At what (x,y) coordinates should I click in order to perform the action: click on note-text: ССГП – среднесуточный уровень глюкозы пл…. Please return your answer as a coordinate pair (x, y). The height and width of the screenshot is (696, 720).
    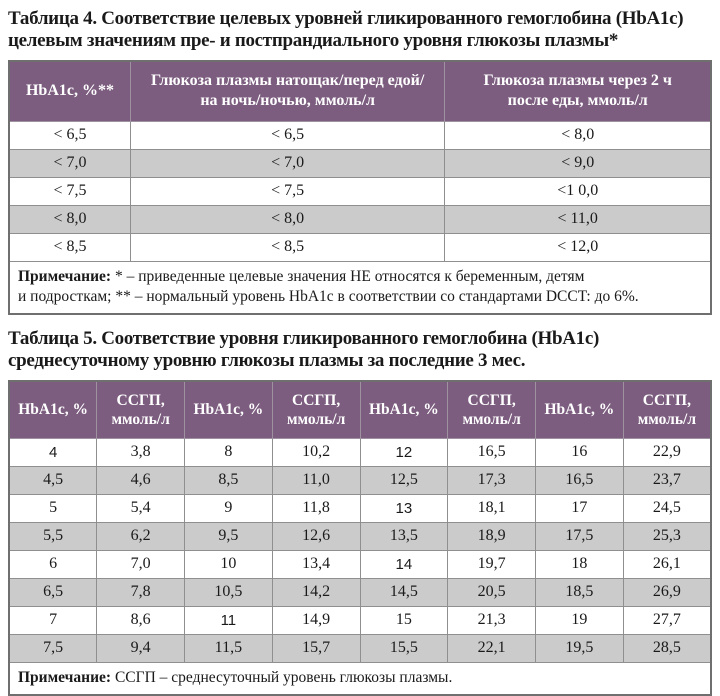
    Looking at the image, I should click on (282, 677).